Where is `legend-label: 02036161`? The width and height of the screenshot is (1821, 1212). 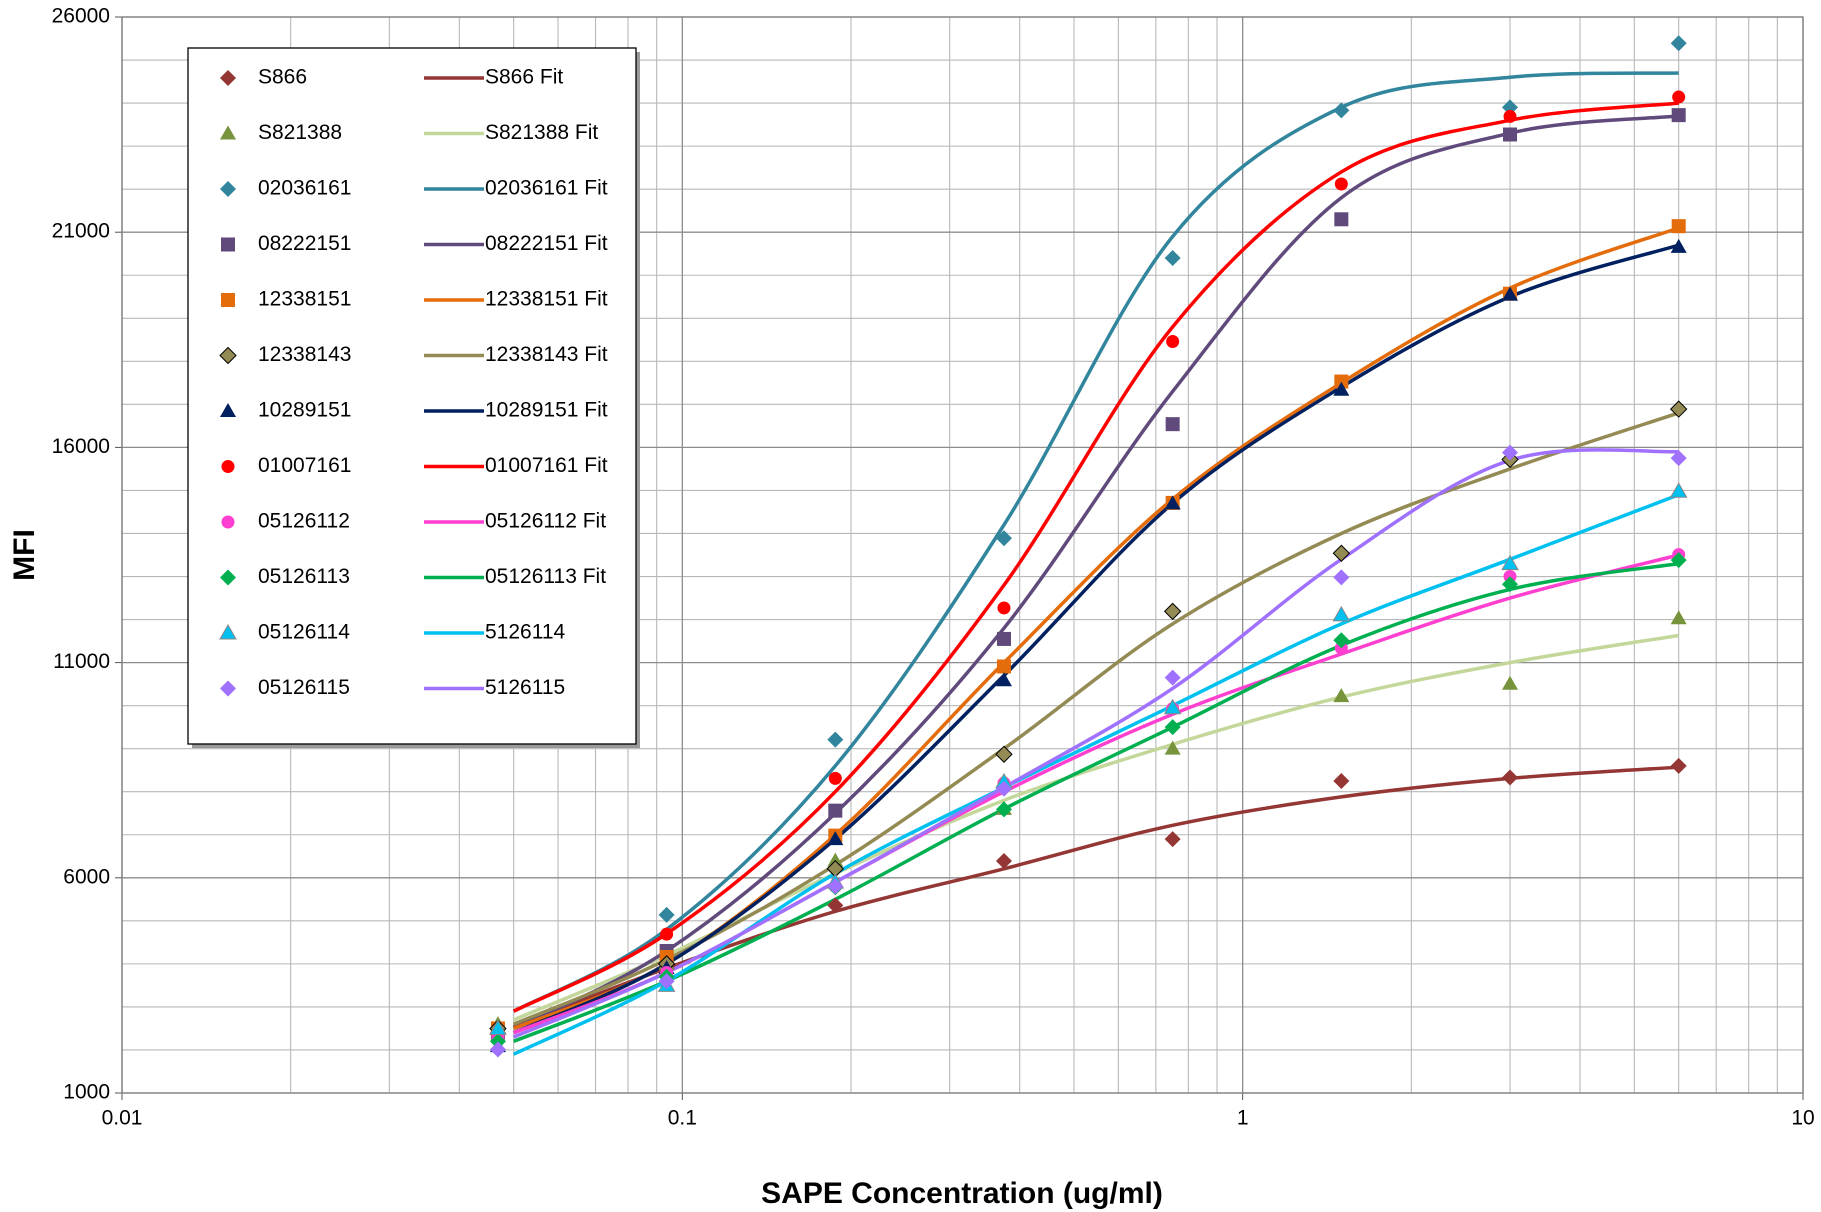
legend-label: 02036161 is located at coordinates (304, 188).